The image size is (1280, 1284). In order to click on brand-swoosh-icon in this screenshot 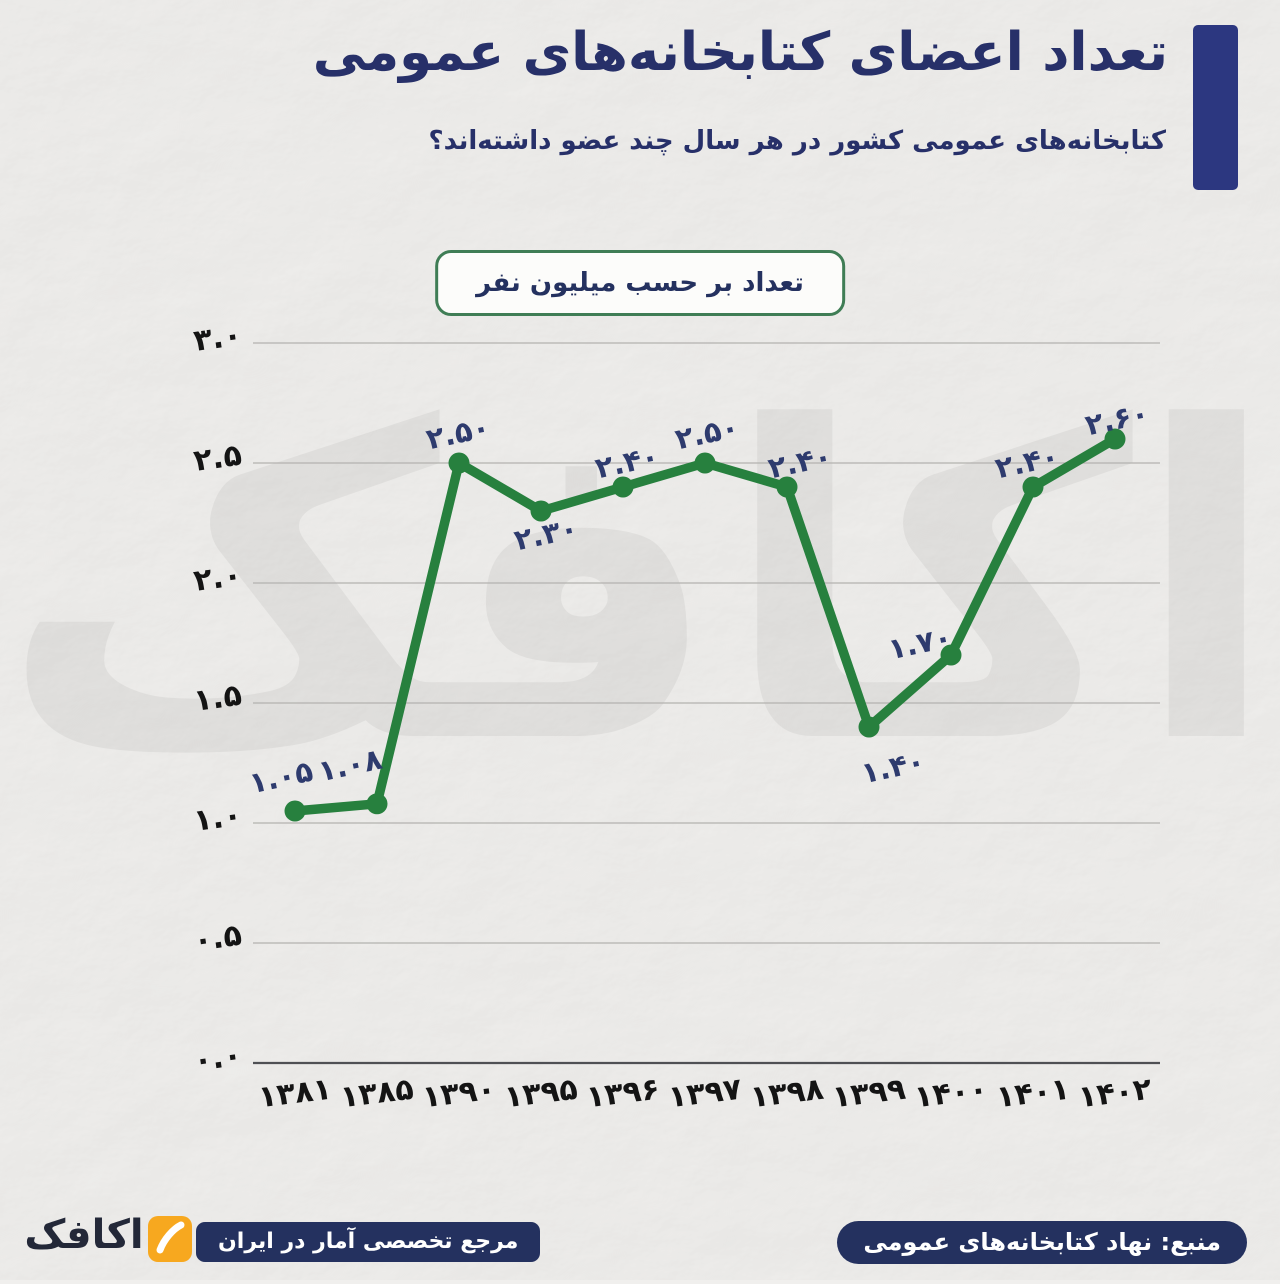, I will do `click(170, 1237)`.